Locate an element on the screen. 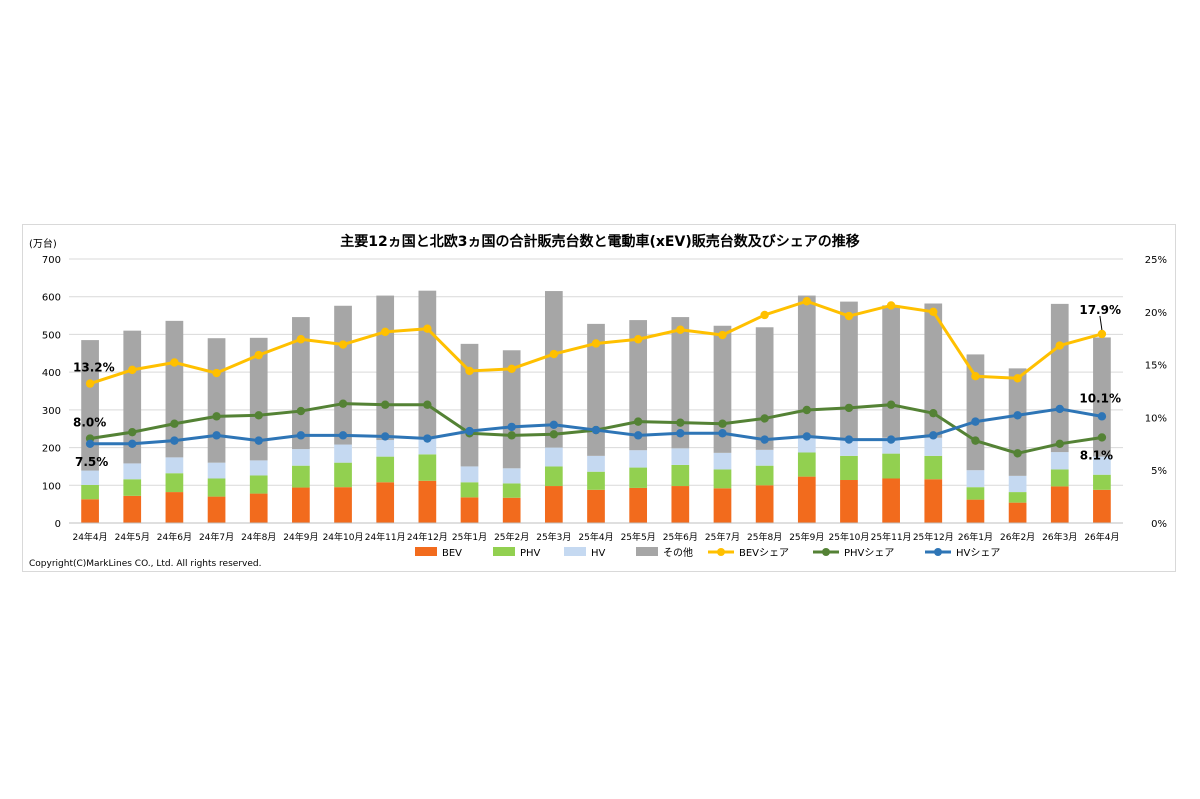 Image resolution: width=1200 pixels, height=799 pixels. x-tick-label: 26年3月 is located at coordinates (1059, 537).